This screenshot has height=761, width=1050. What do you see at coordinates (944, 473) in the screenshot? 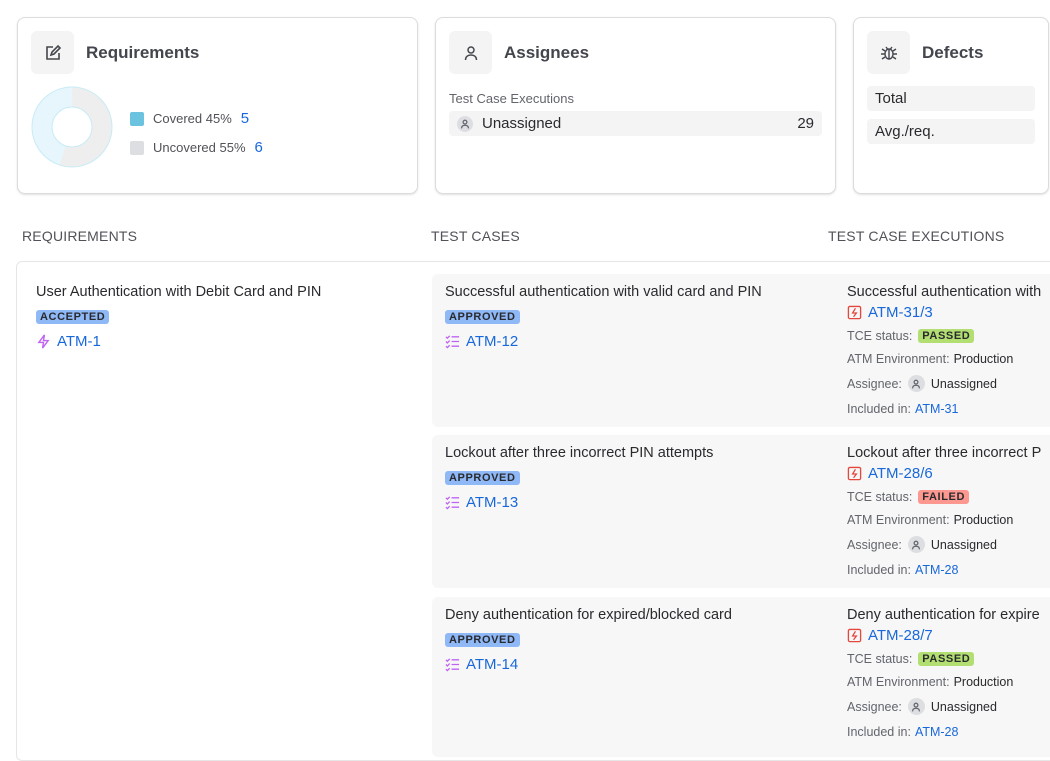
I see `execution-key-link: ATM-28/6` at bounding box center [944, 473].